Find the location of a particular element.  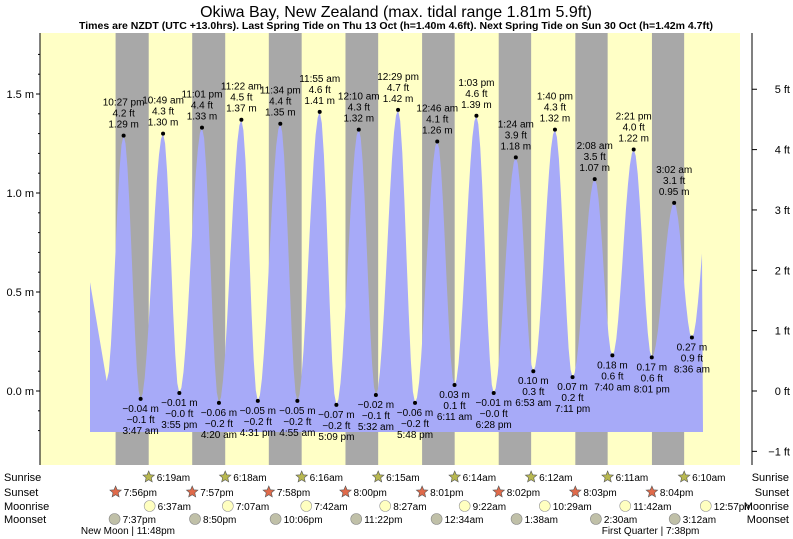

low-tide-label: 0.07 m0.2 ft7:11 pm is located at coordinates (572, 395).